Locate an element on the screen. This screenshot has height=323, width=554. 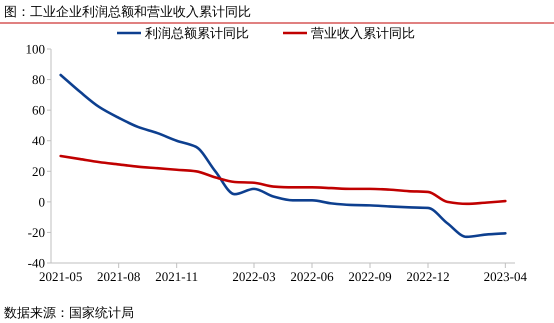
x-tick-label: 2021-05 is located at coordinates (60, 276).